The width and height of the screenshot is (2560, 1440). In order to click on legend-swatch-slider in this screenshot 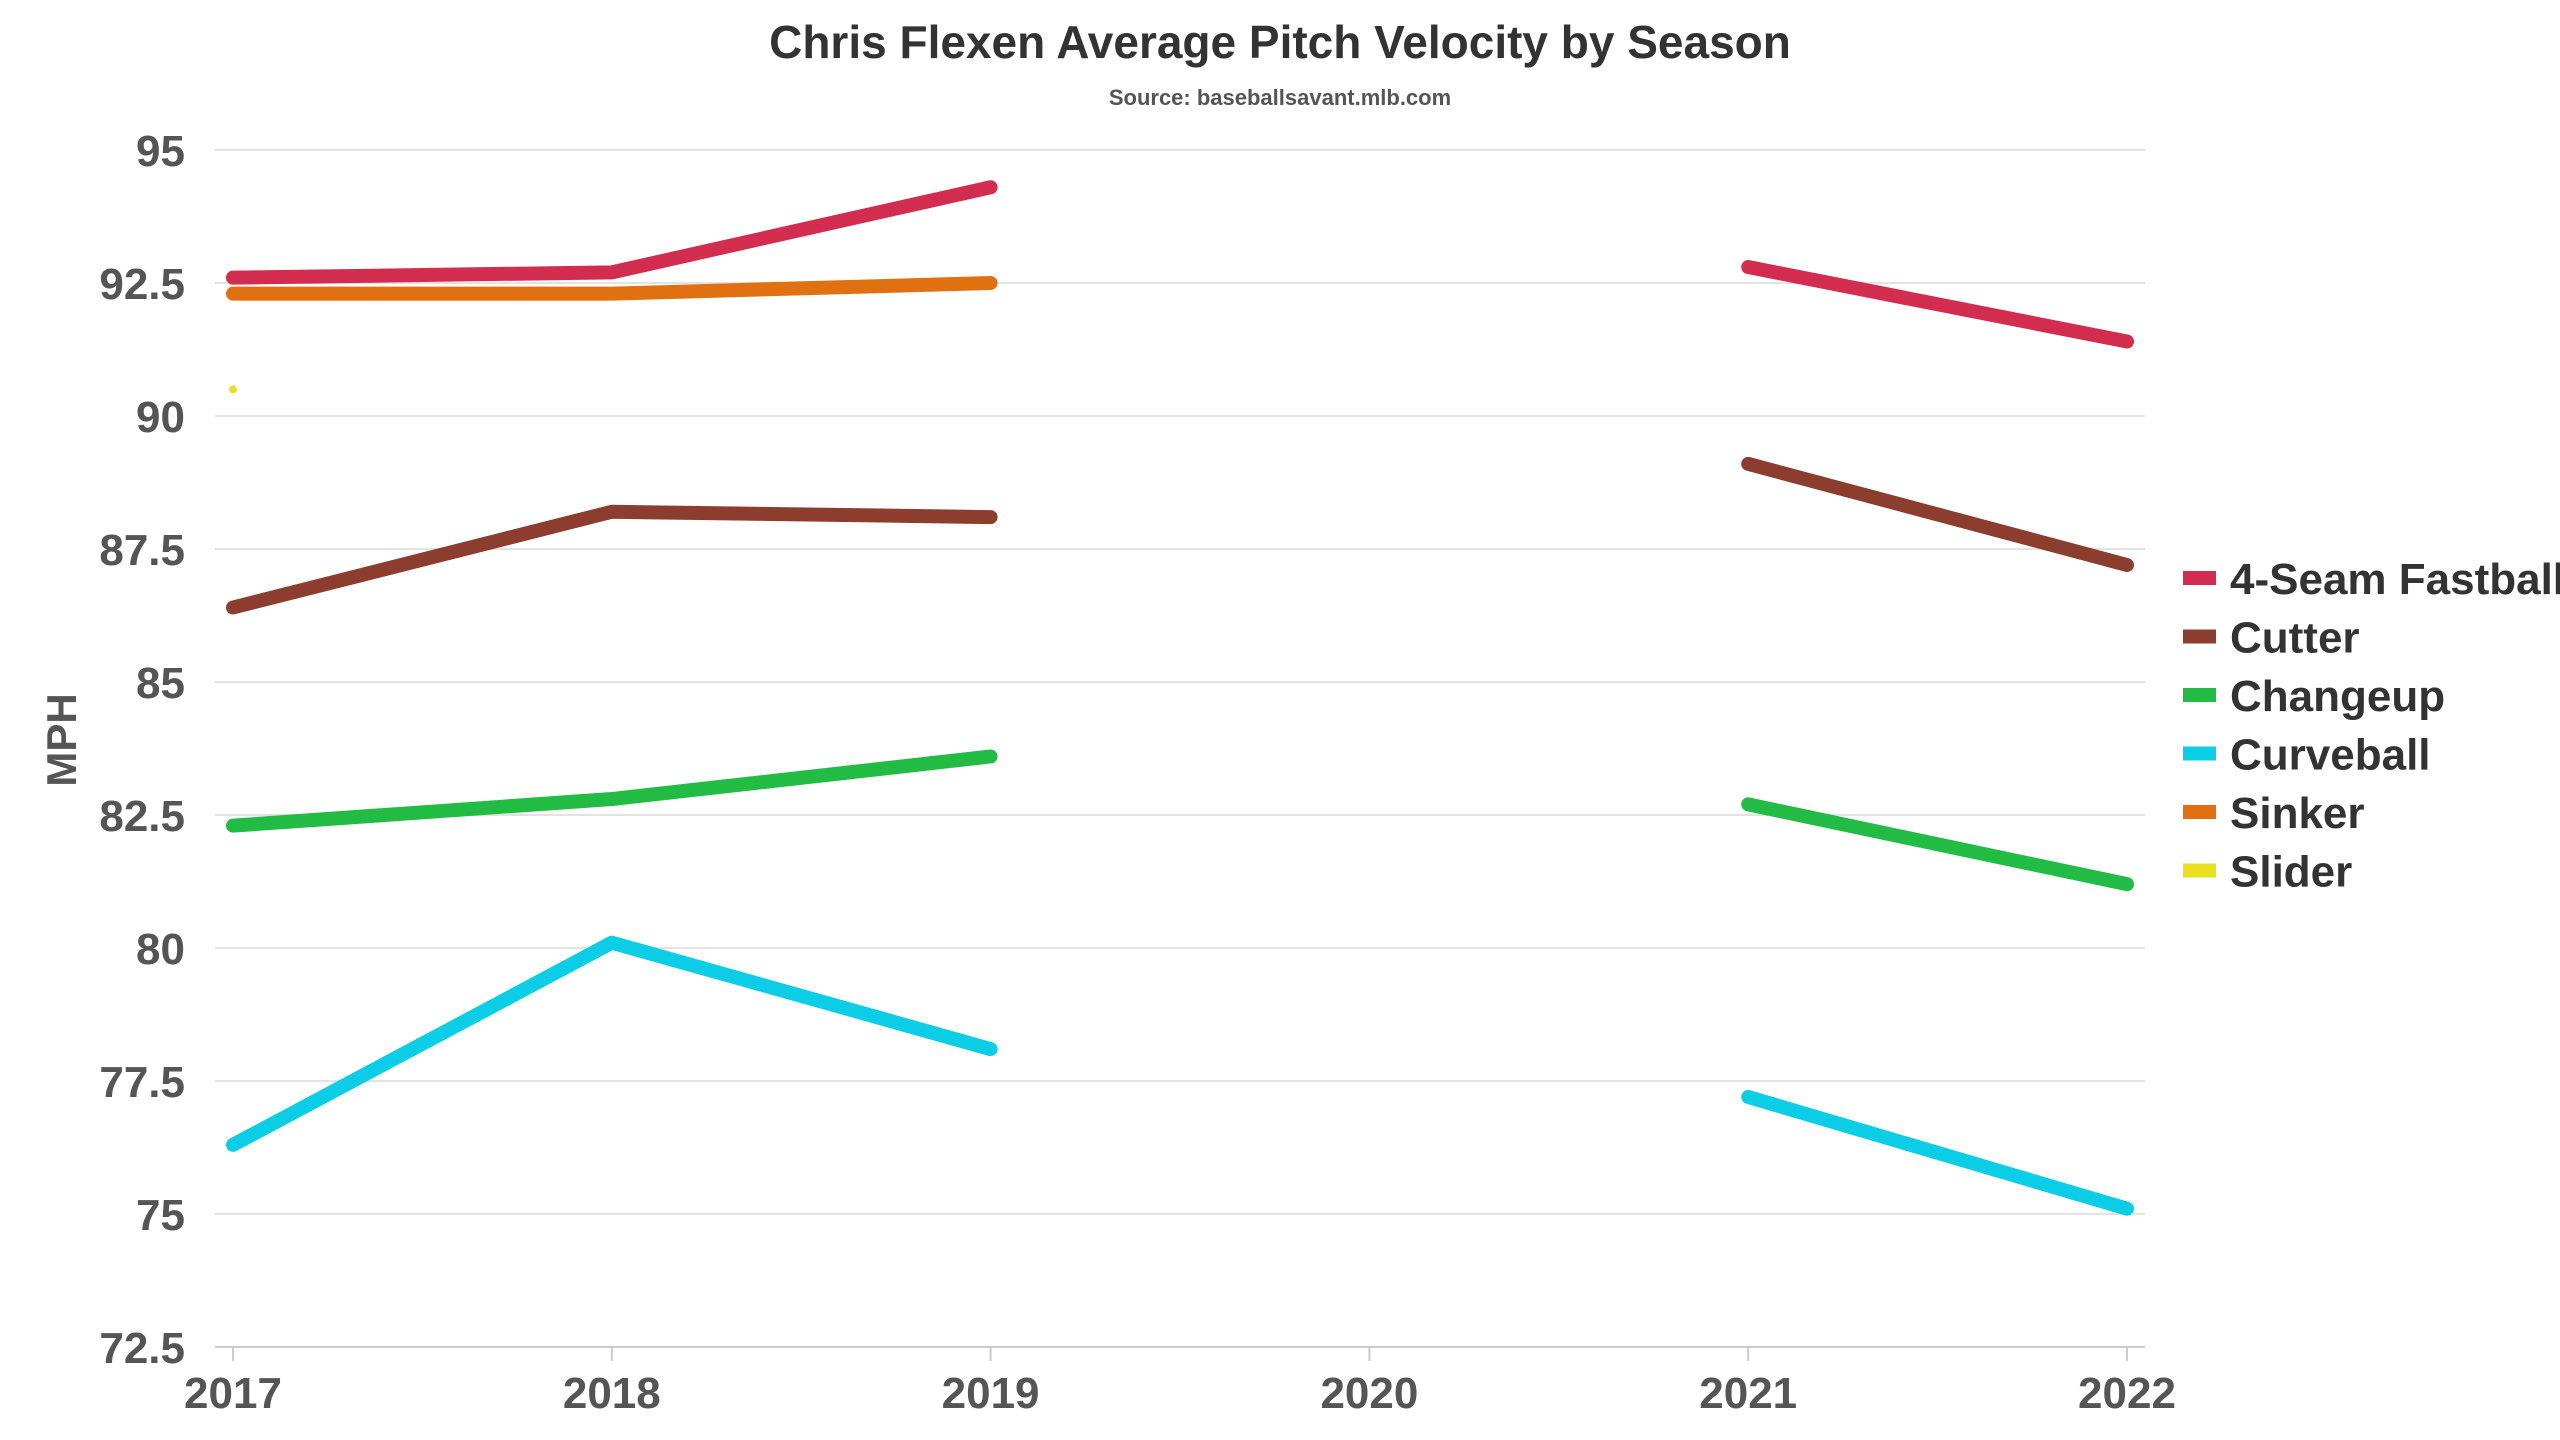, I will do `click(2199, 870)`.